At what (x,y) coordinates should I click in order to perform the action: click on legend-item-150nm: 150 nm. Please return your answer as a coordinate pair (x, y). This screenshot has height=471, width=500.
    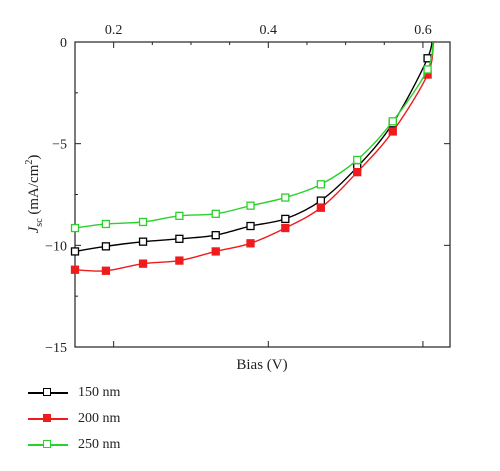
    Looking at the image, I should click on (74, 393).